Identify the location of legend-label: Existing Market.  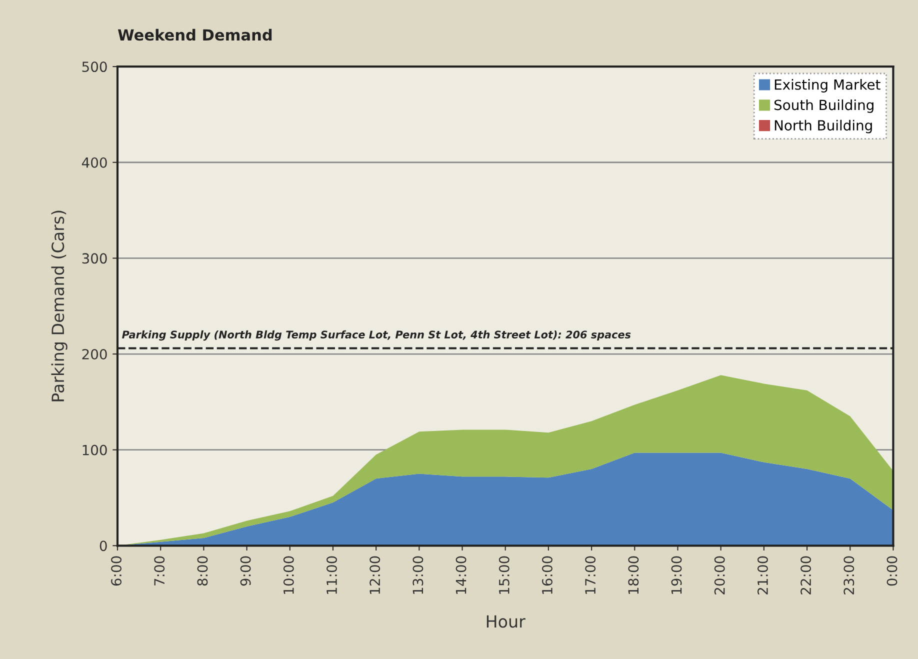
(827, 85).